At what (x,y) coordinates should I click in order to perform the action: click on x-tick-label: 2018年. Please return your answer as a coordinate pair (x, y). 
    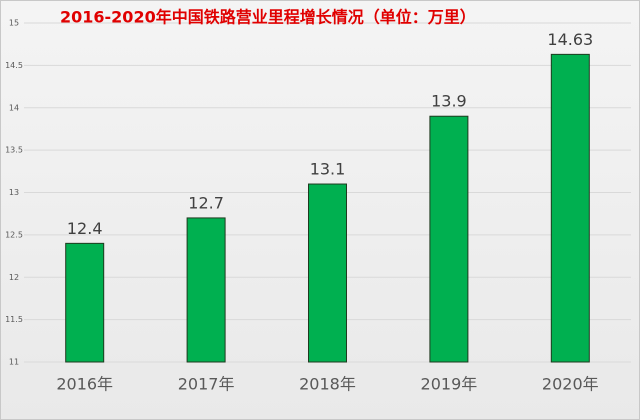
    Looking at the image, I should click on (327, 384).